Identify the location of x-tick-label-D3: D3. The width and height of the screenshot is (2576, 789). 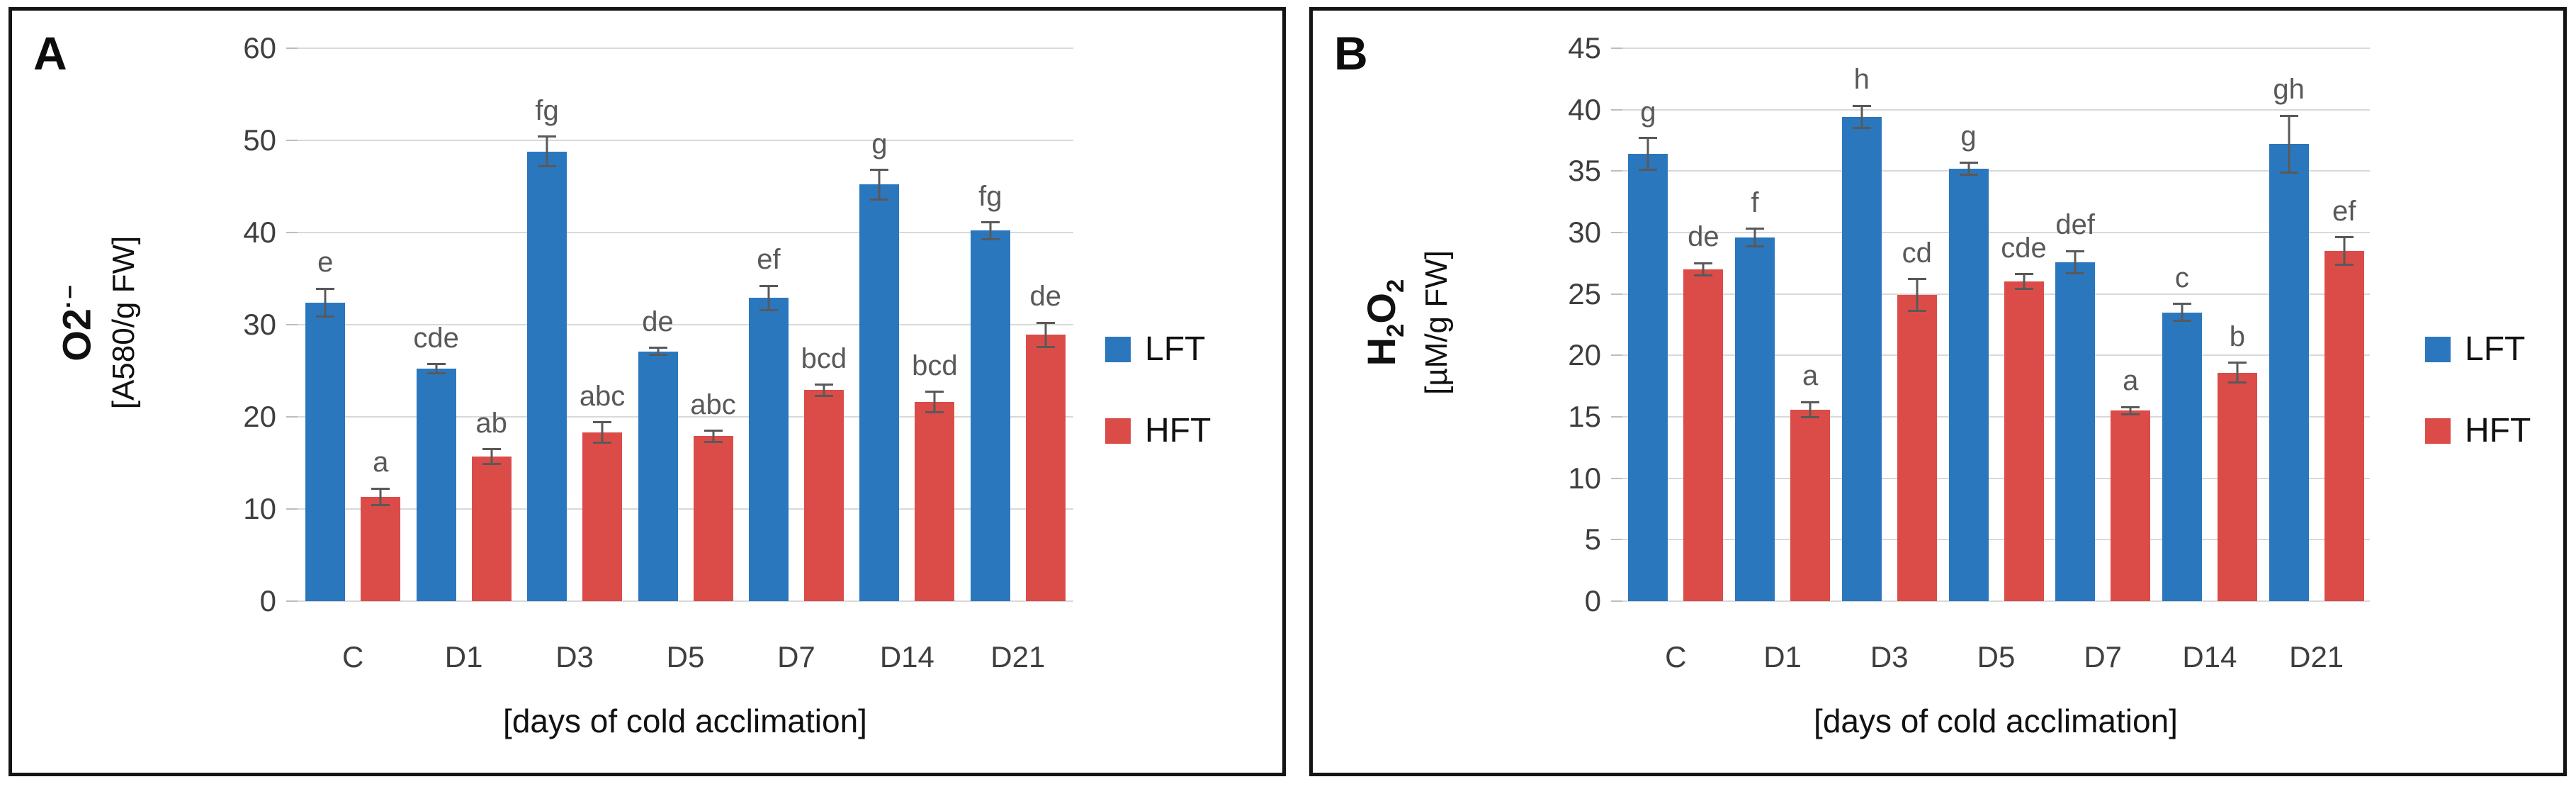
(574, 656).